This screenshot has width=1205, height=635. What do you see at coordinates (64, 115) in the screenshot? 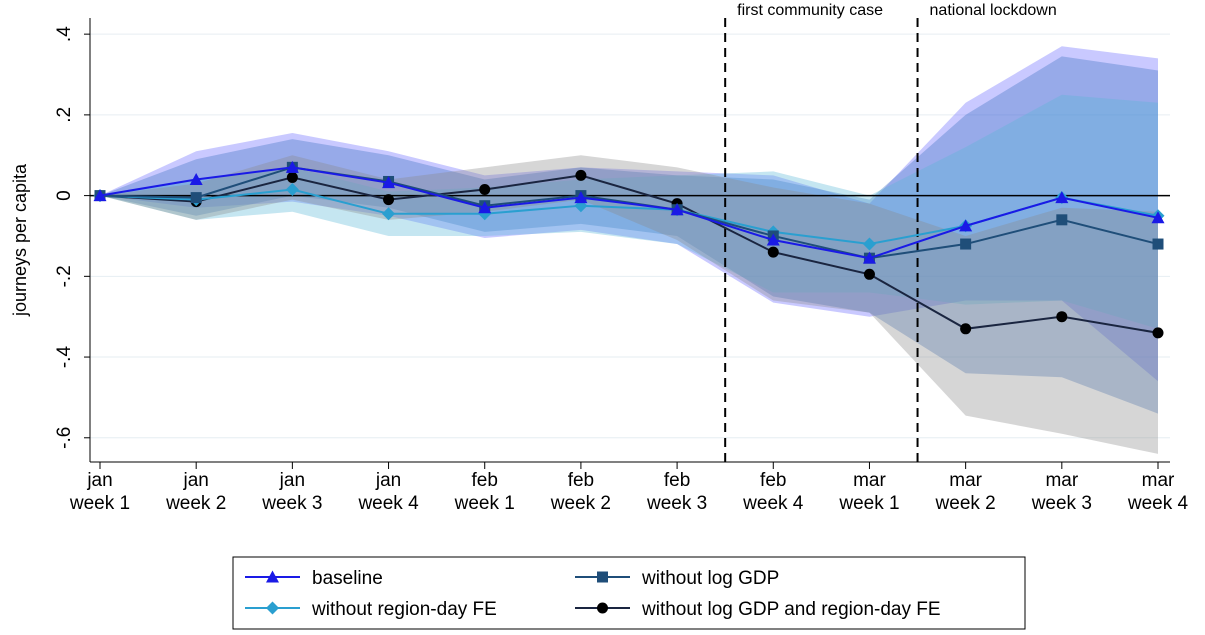
I see `y-tick-label: .2` at bounding box center [64, 115].